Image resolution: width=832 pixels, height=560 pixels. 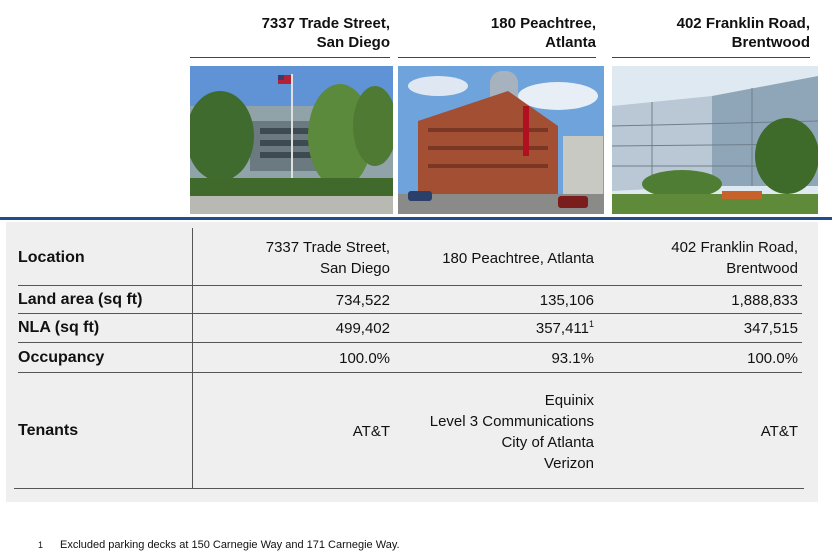 I want to click on row-label-location: Location, so click(x=51, y=257).